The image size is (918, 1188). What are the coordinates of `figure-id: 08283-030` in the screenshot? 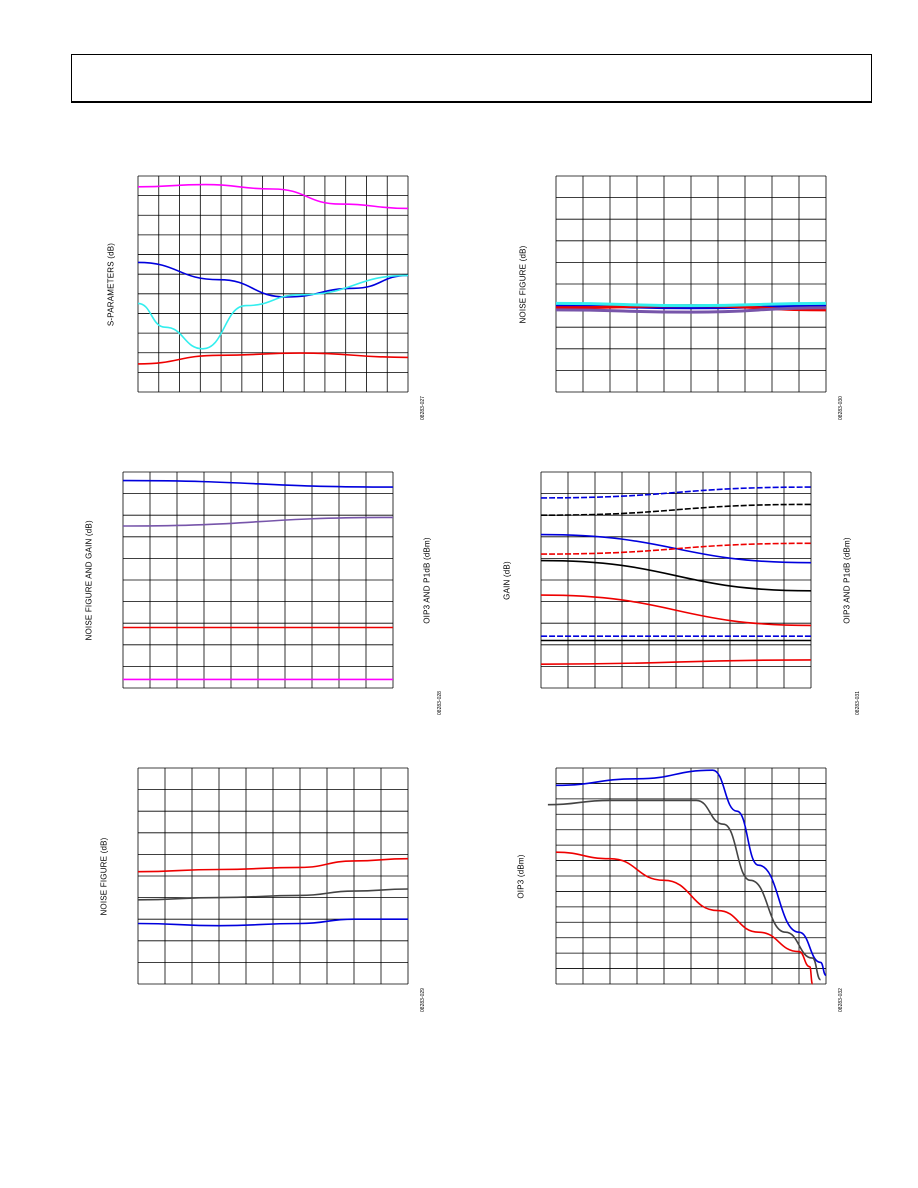 It's located at (841, 408).